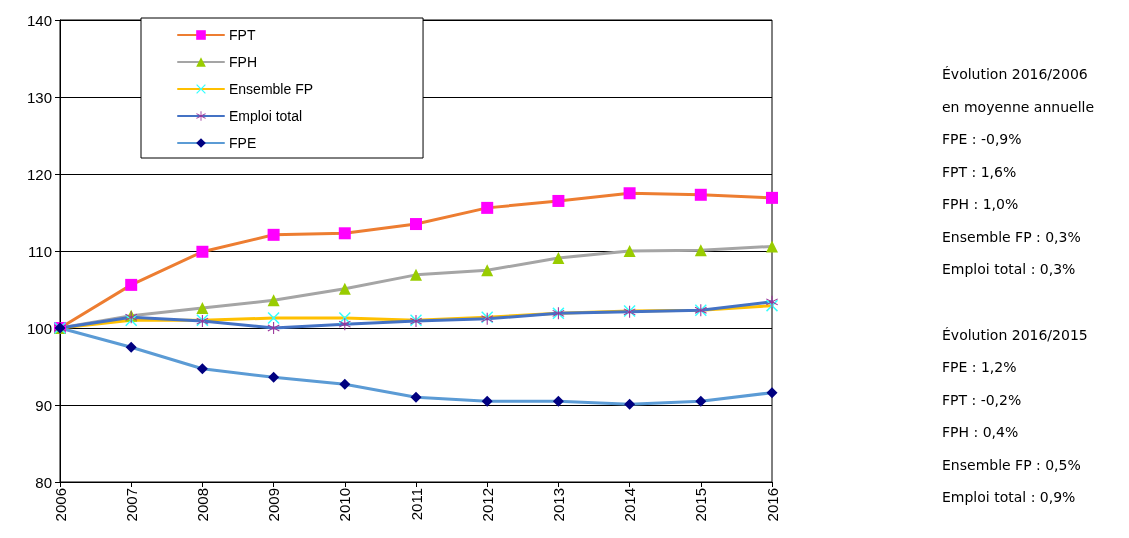  What do you see at coordinates (345, 505) in the screenshot?
I see `x-tick-label: 2010` at bounding box center [345, 505].